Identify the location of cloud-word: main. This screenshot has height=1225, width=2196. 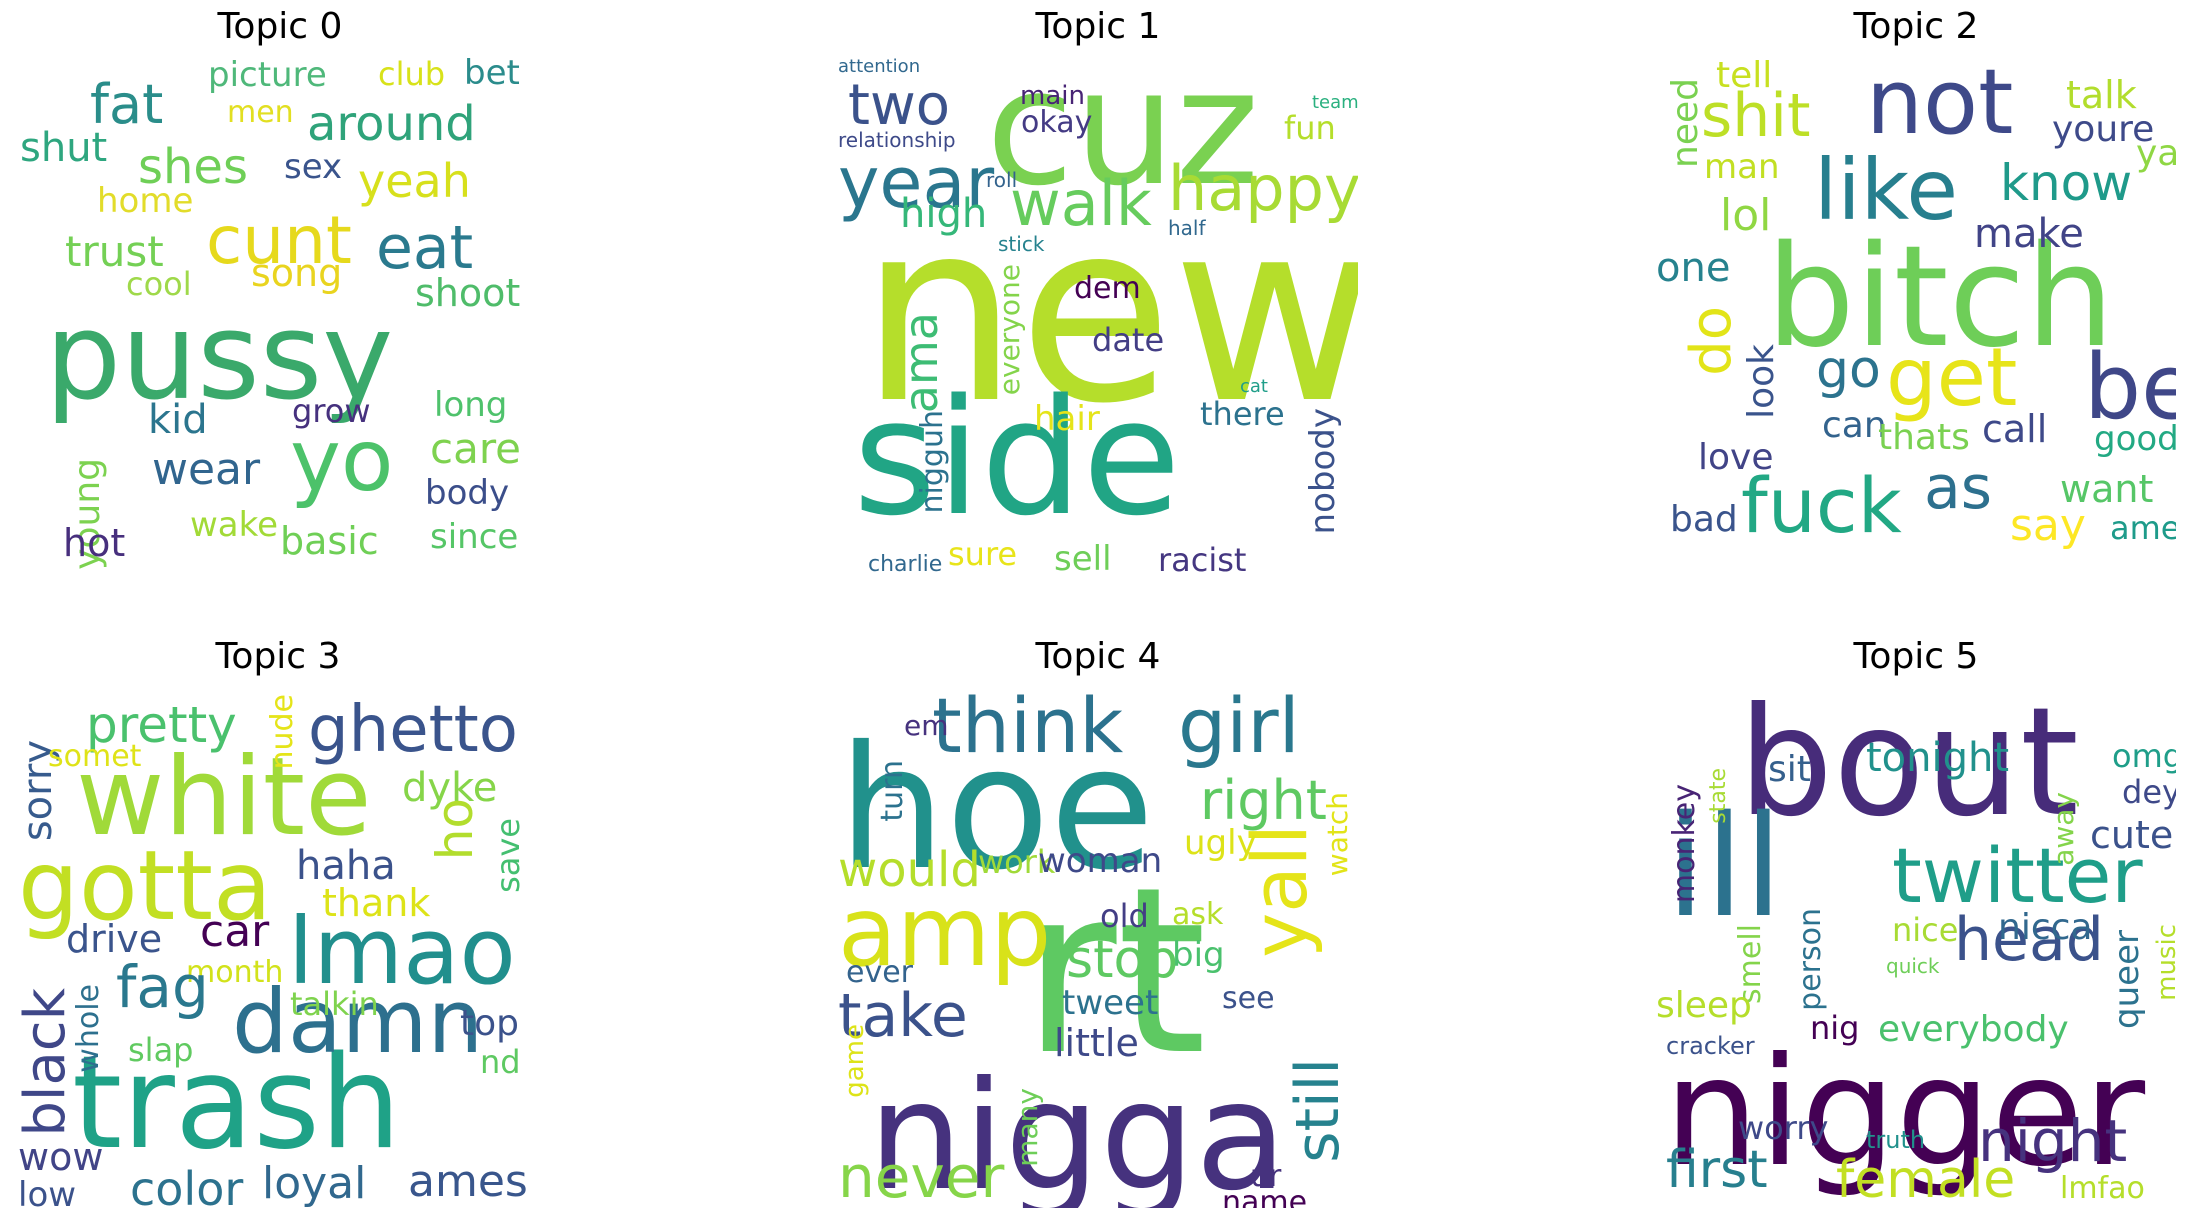
(1052, 96).